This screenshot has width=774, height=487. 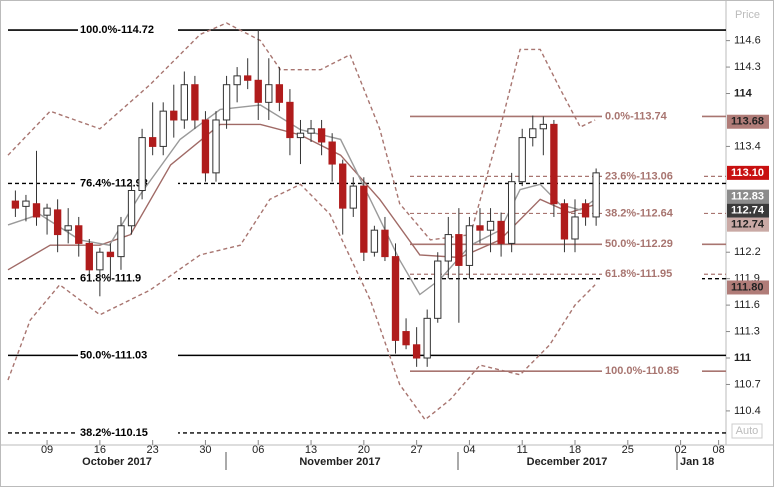 I want to click on fib-label: 76.4%-112.98, so click(x=114, y=183).